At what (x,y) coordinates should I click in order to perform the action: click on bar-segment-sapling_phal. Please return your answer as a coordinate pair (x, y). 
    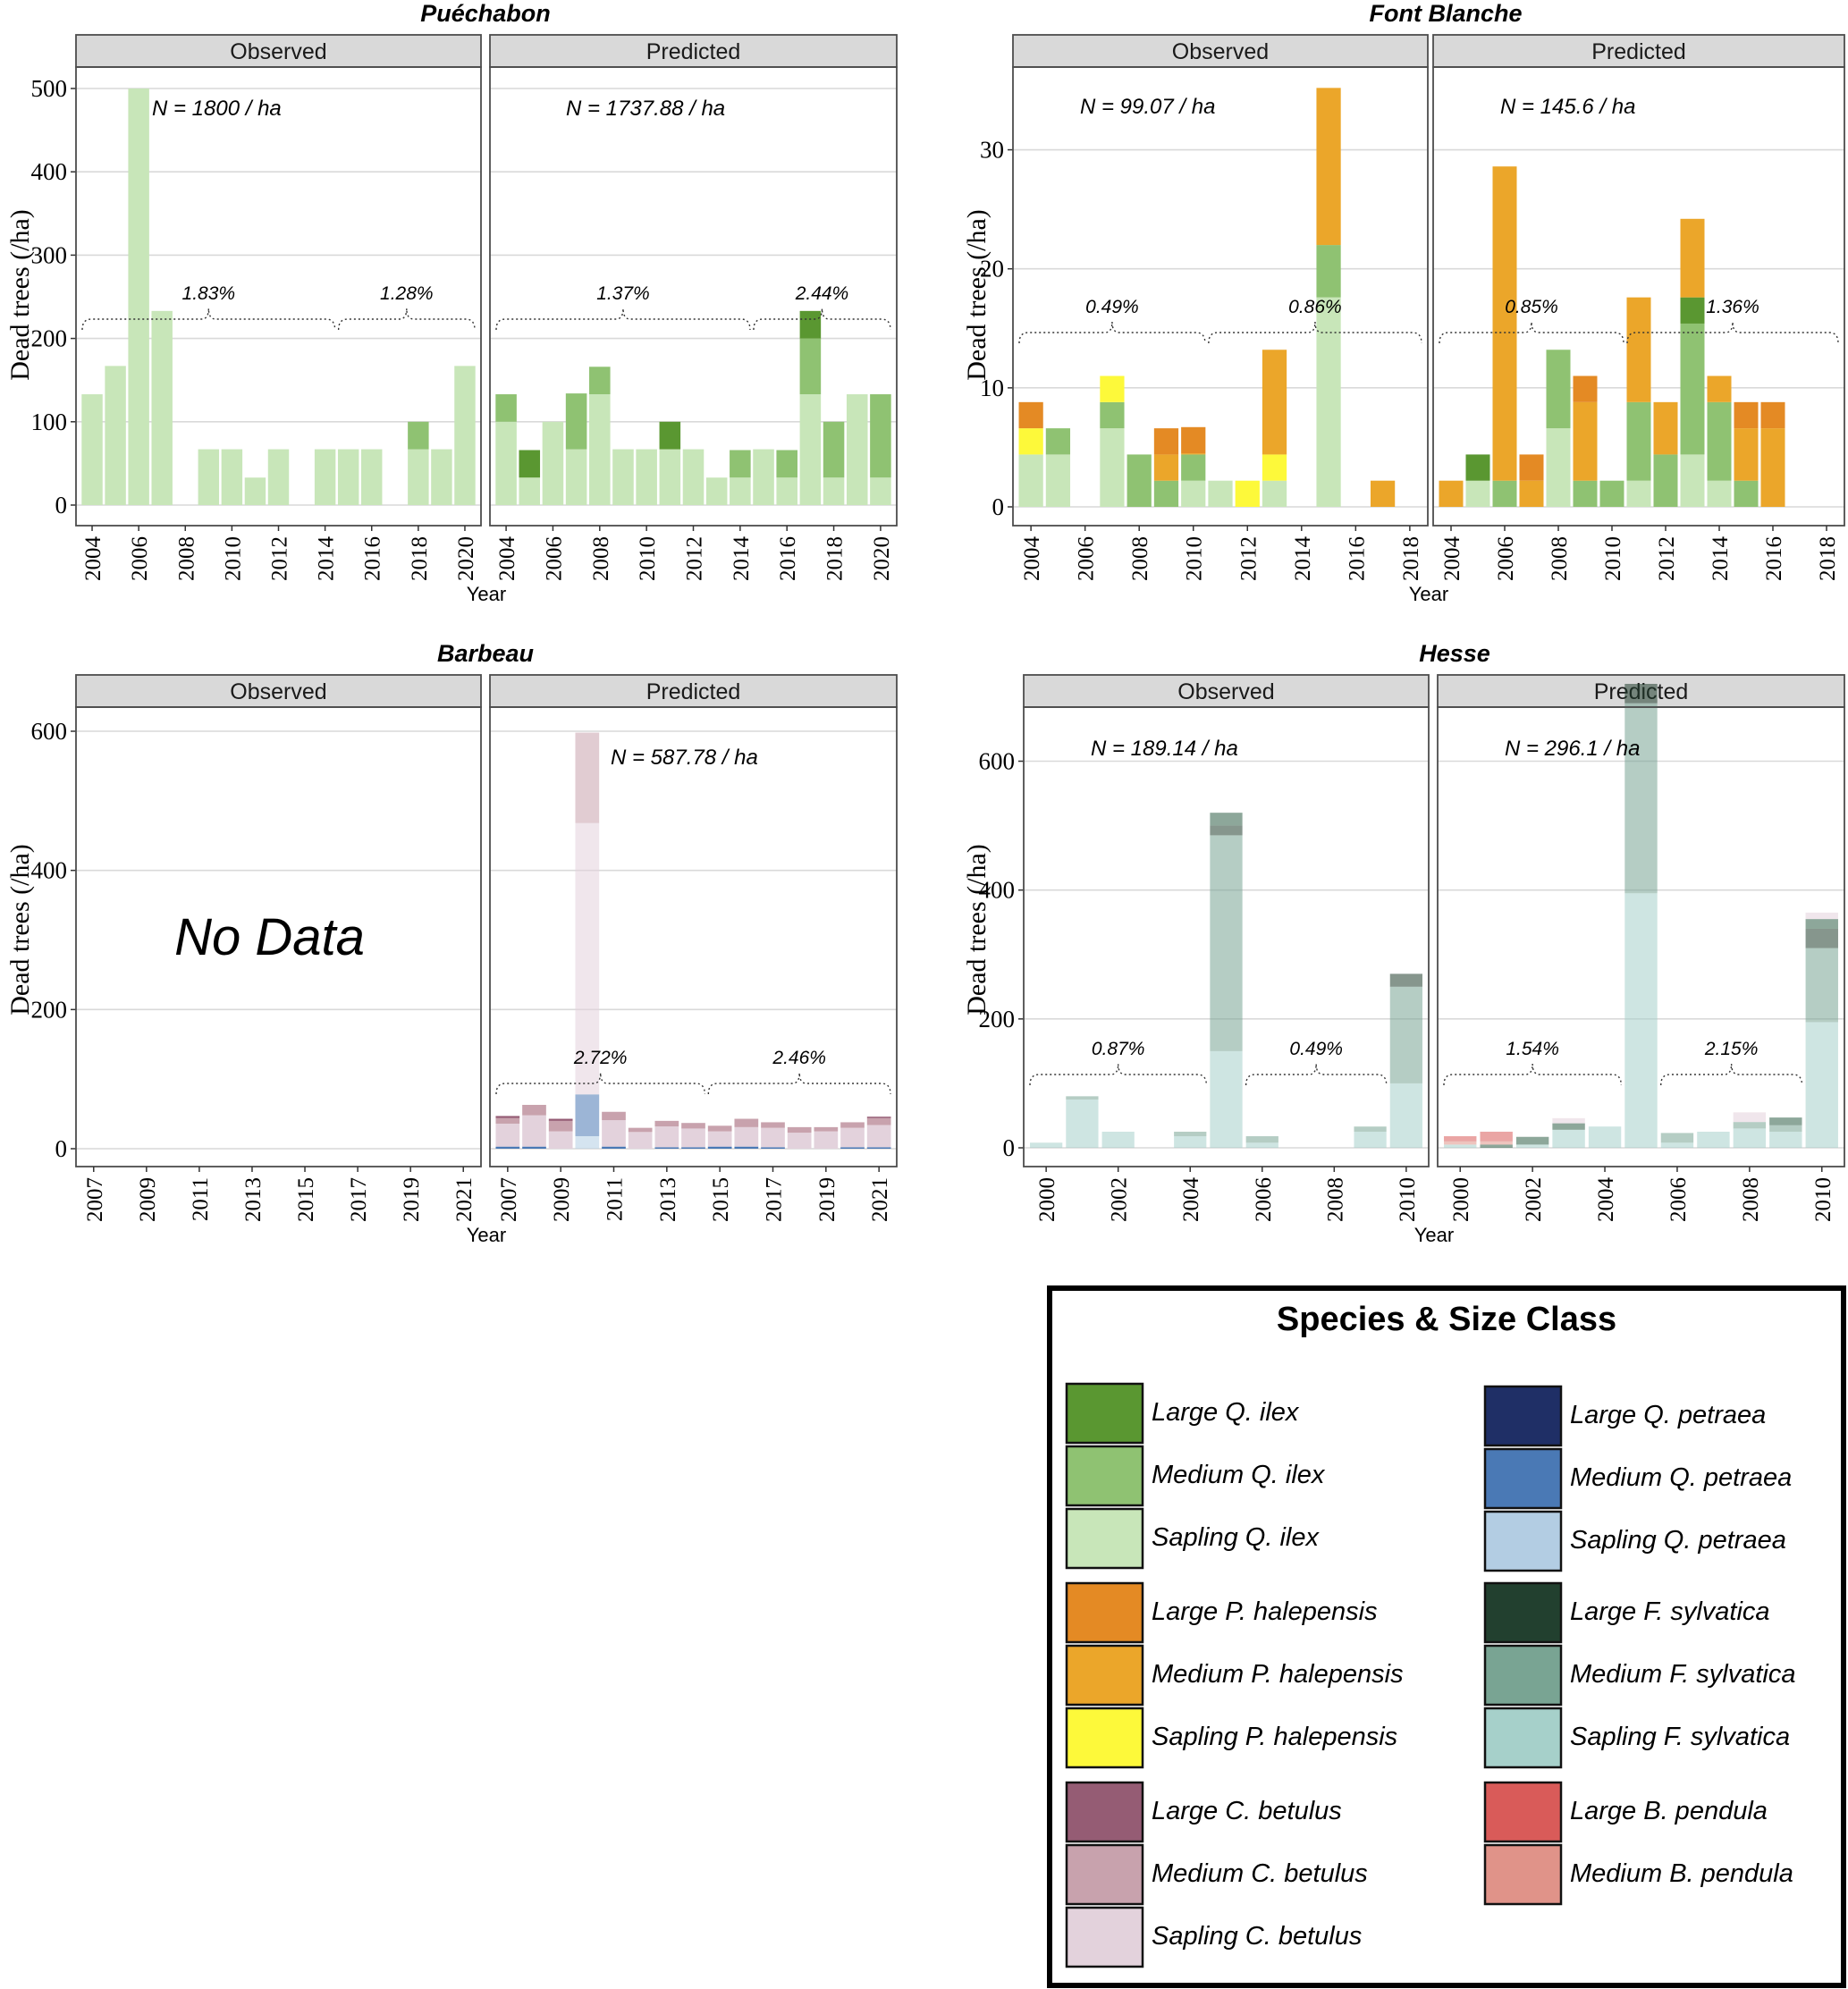
    Looking at the image, I should click on (1274, 467).